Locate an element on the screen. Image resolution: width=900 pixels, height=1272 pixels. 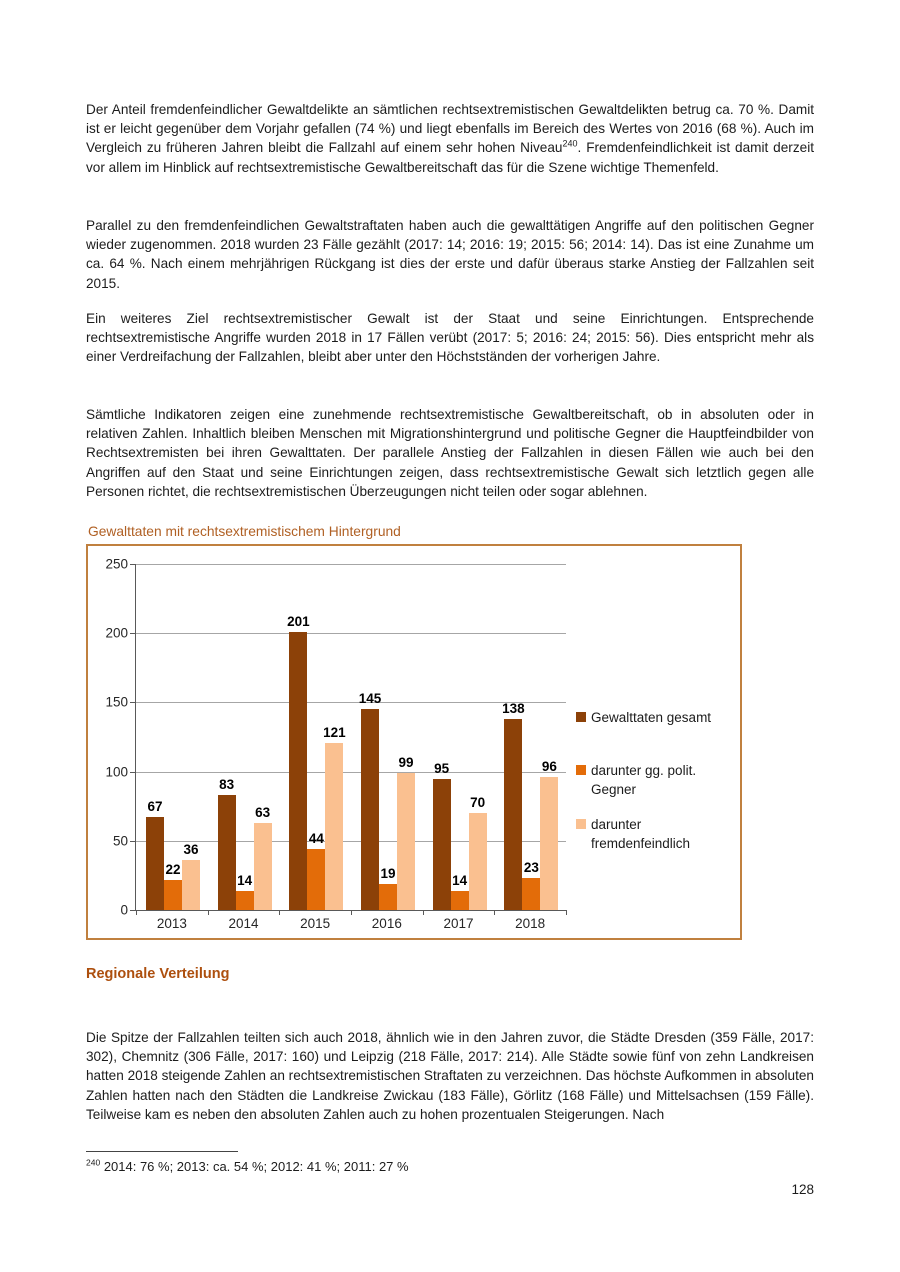
bar-value-label: 44 is located at coordinates (316, 839).